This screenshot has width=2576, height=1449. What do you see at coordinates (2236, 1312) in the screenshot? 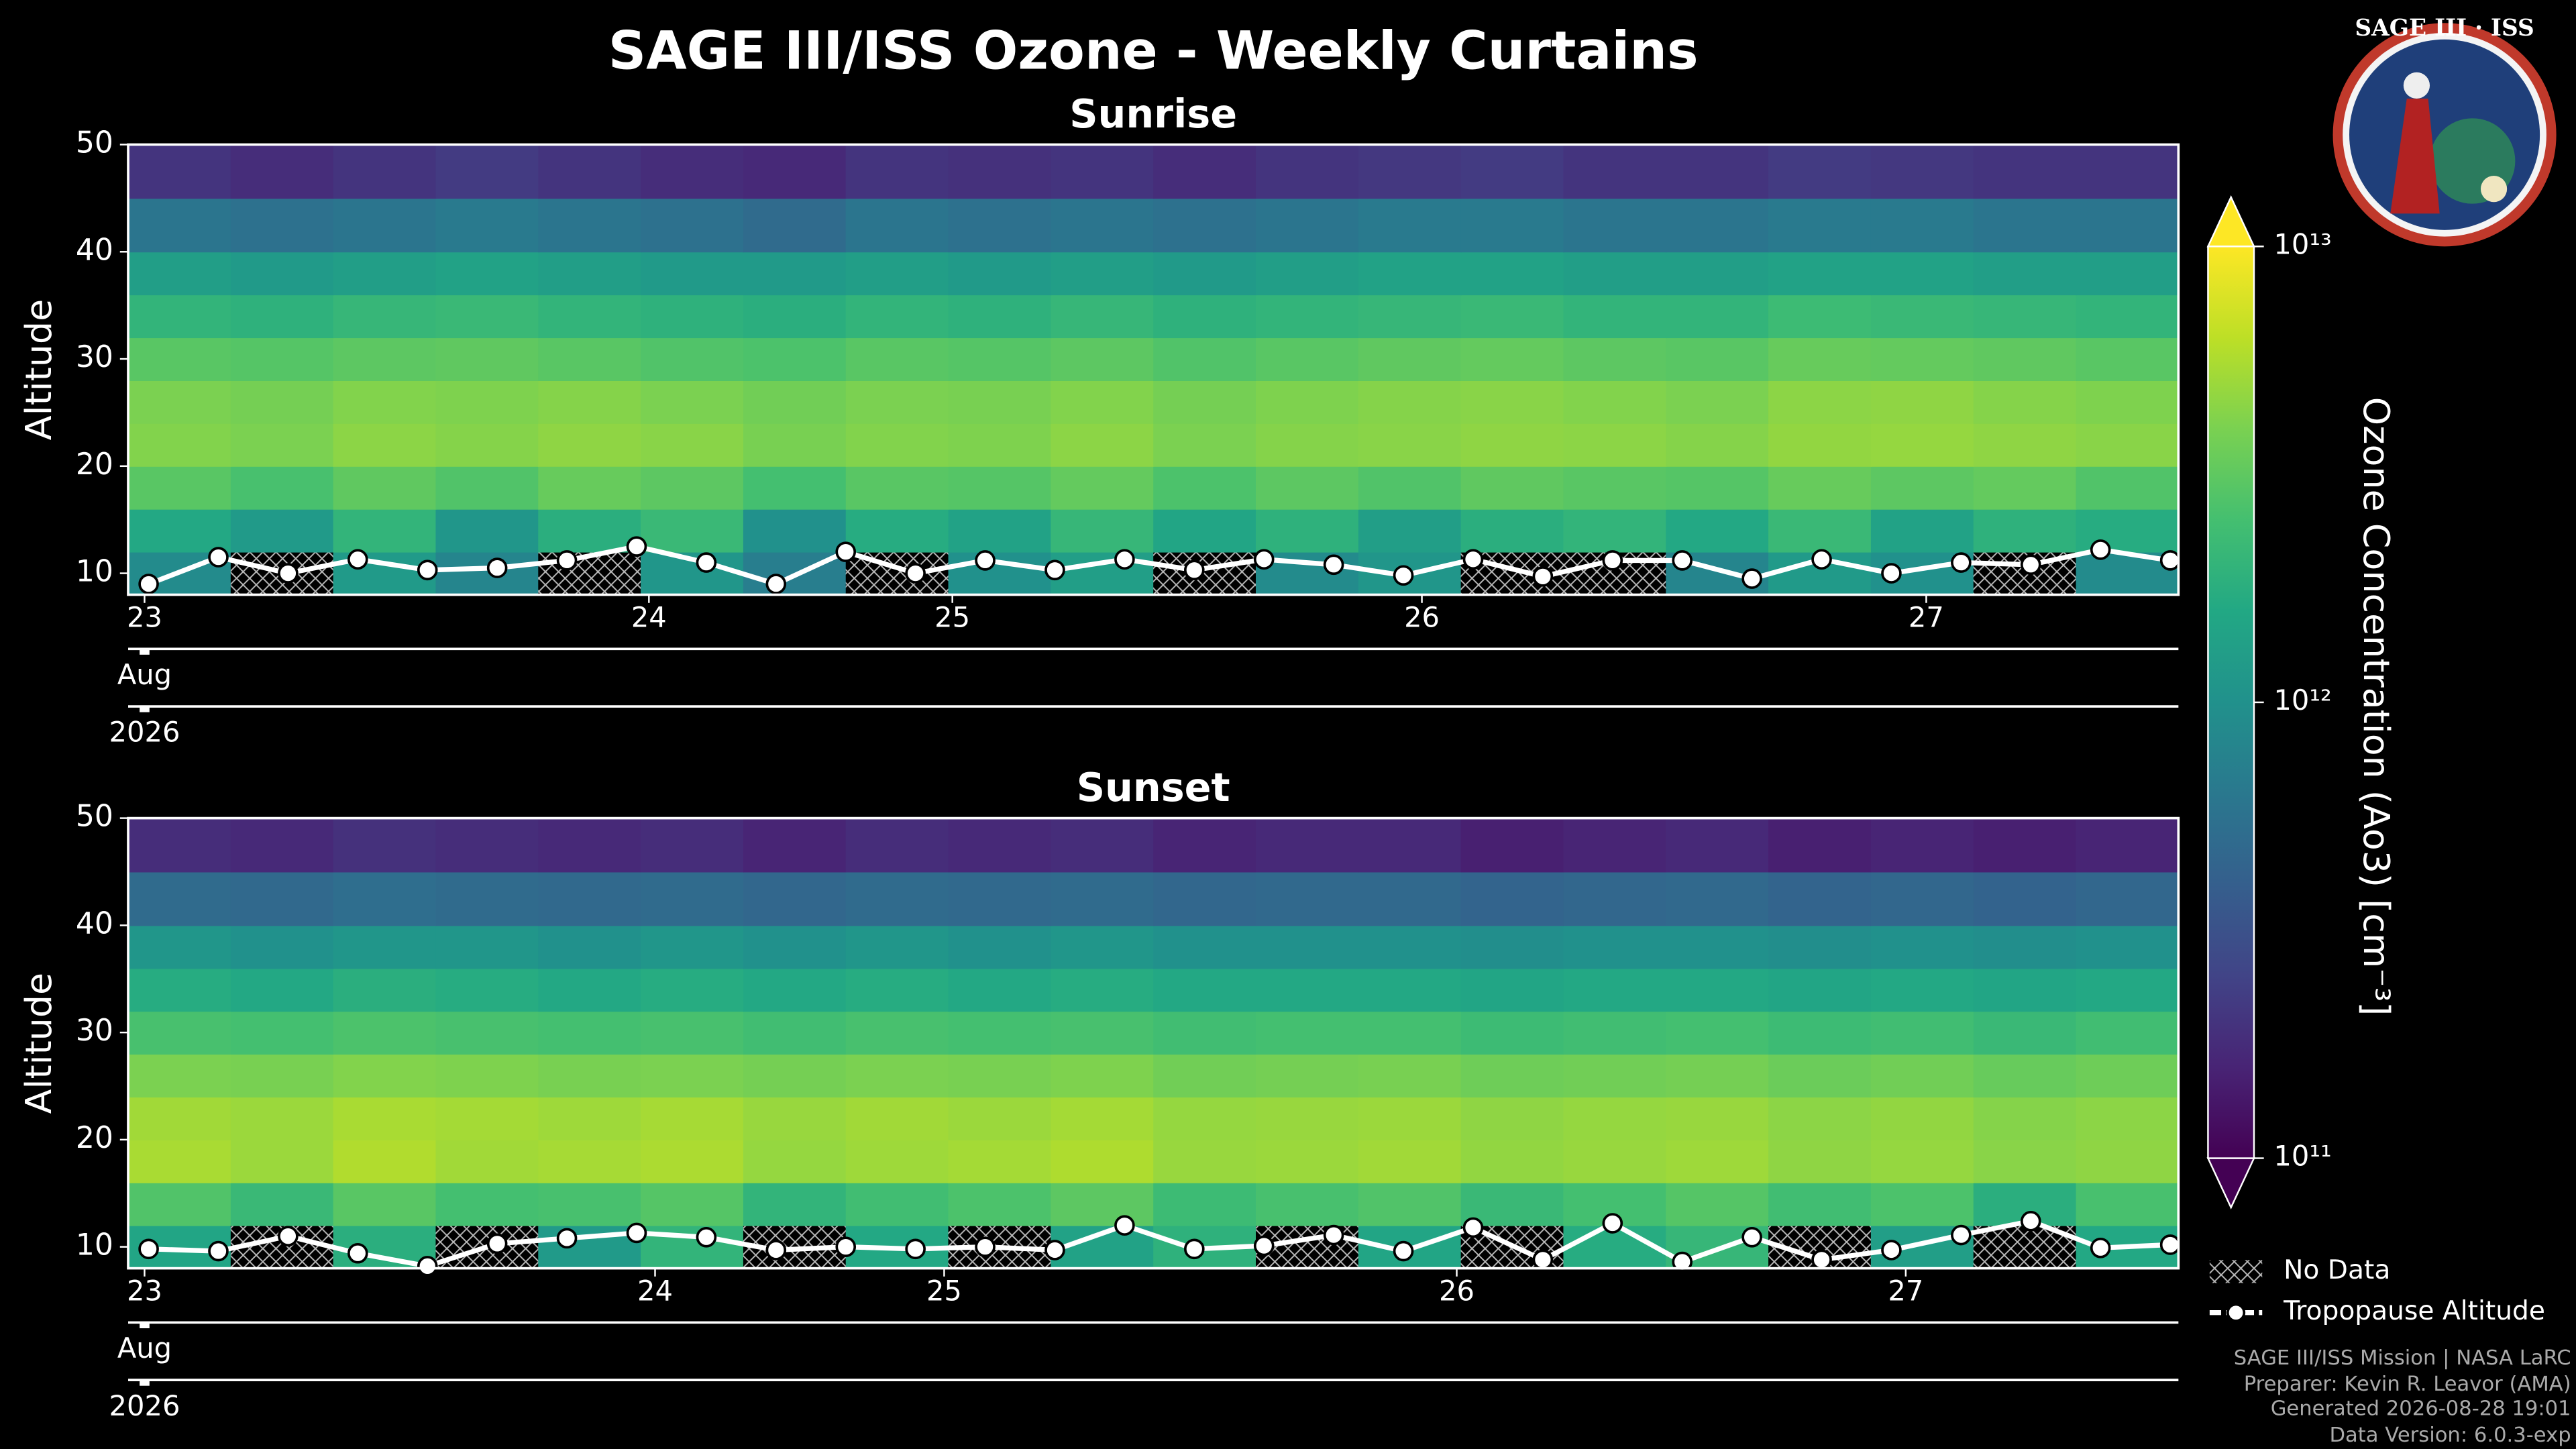
I see `legend-swatch` at bounding box center [2236, 1312].